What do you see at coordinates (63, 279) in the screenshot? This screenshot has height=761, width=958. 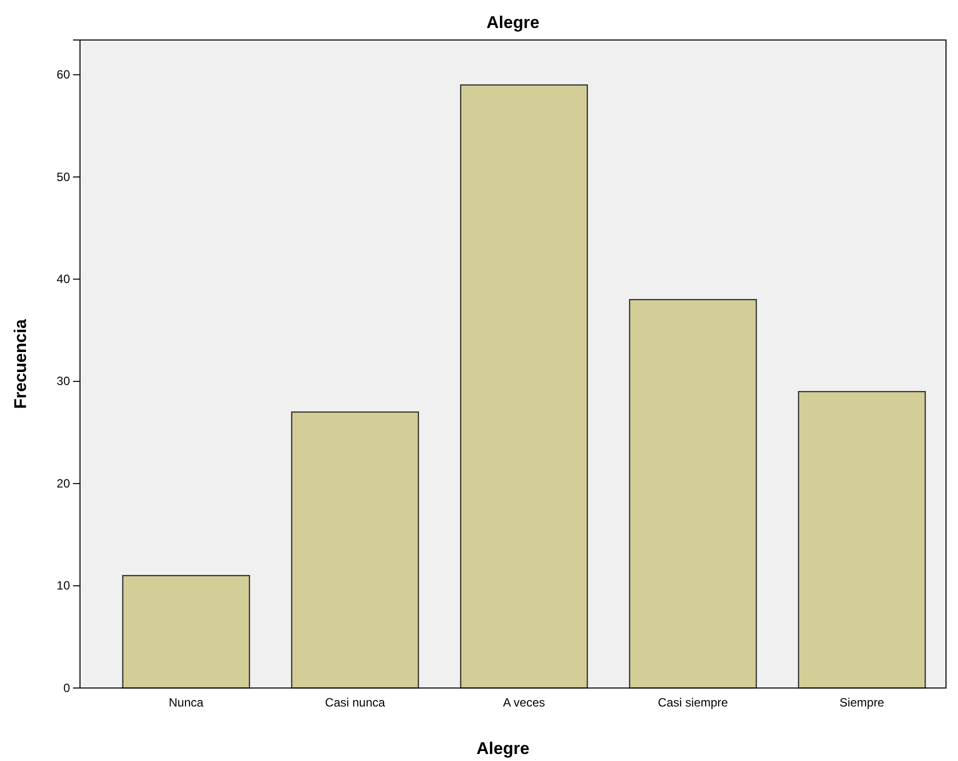 I see `y-tick-label: 40` at bounding box center [63, 279].